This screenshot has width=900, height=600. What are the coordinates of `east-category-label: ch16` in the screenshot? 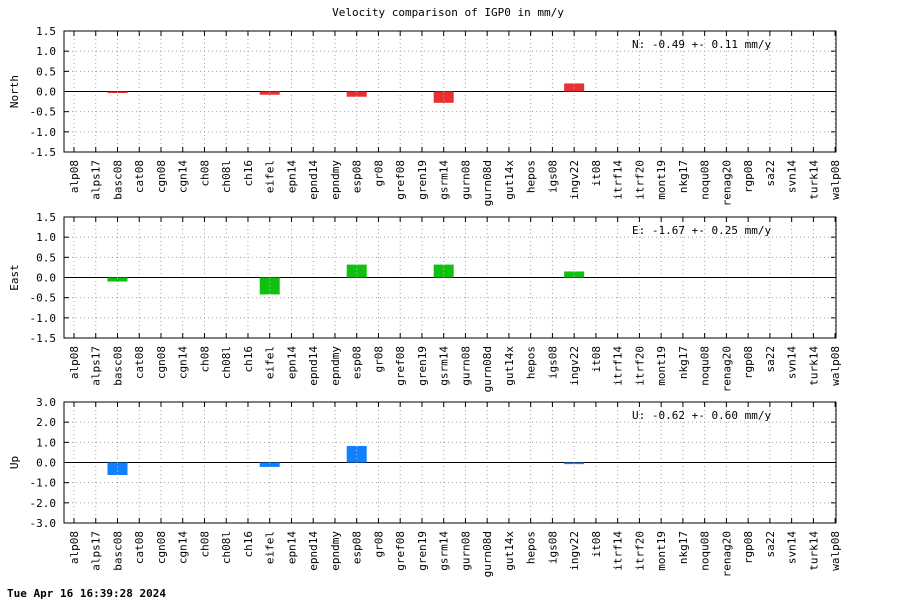 It's located at (248, 359).